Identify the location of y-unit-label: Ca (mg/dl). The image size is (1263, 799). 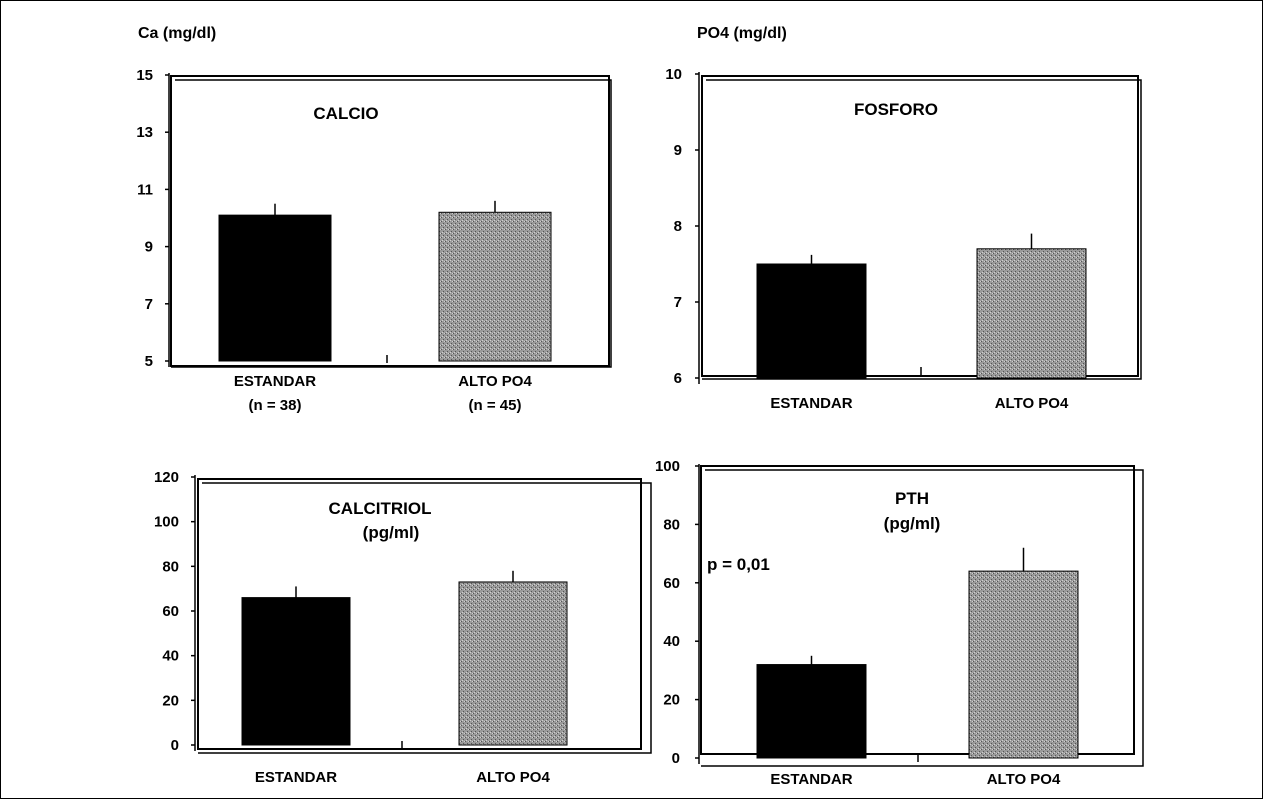
(177, 33).